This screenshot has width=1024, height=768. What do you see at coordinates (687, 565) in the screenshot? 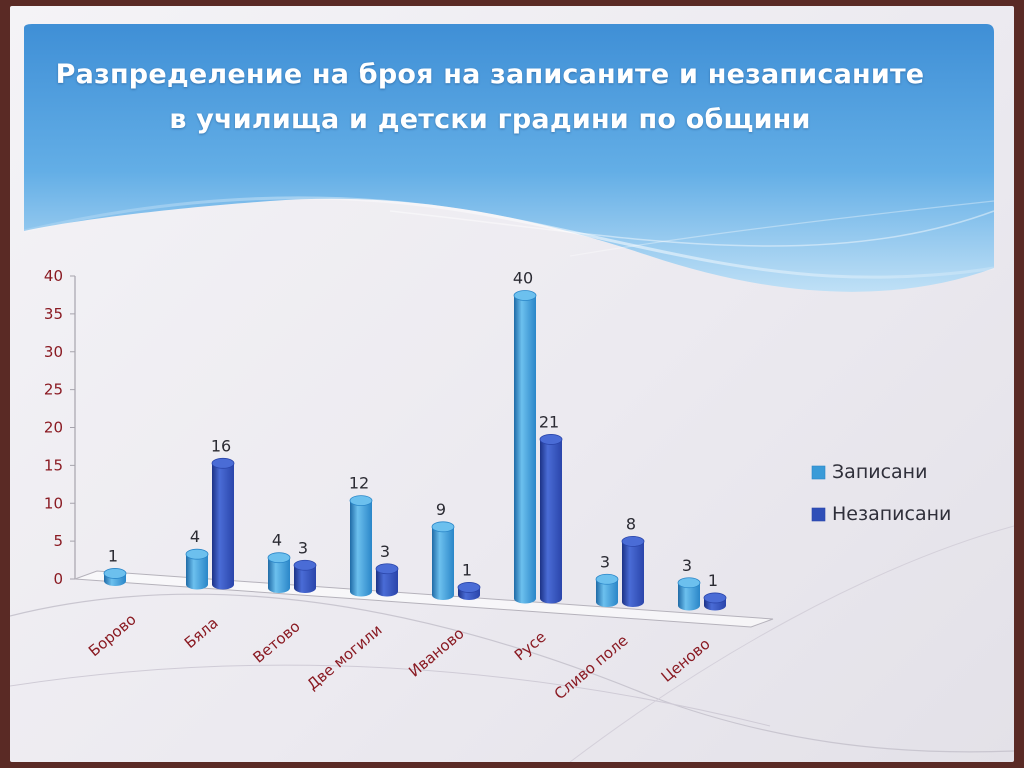
I see `data-label-zapisani-7: 3` at bounding box center [687, 565].